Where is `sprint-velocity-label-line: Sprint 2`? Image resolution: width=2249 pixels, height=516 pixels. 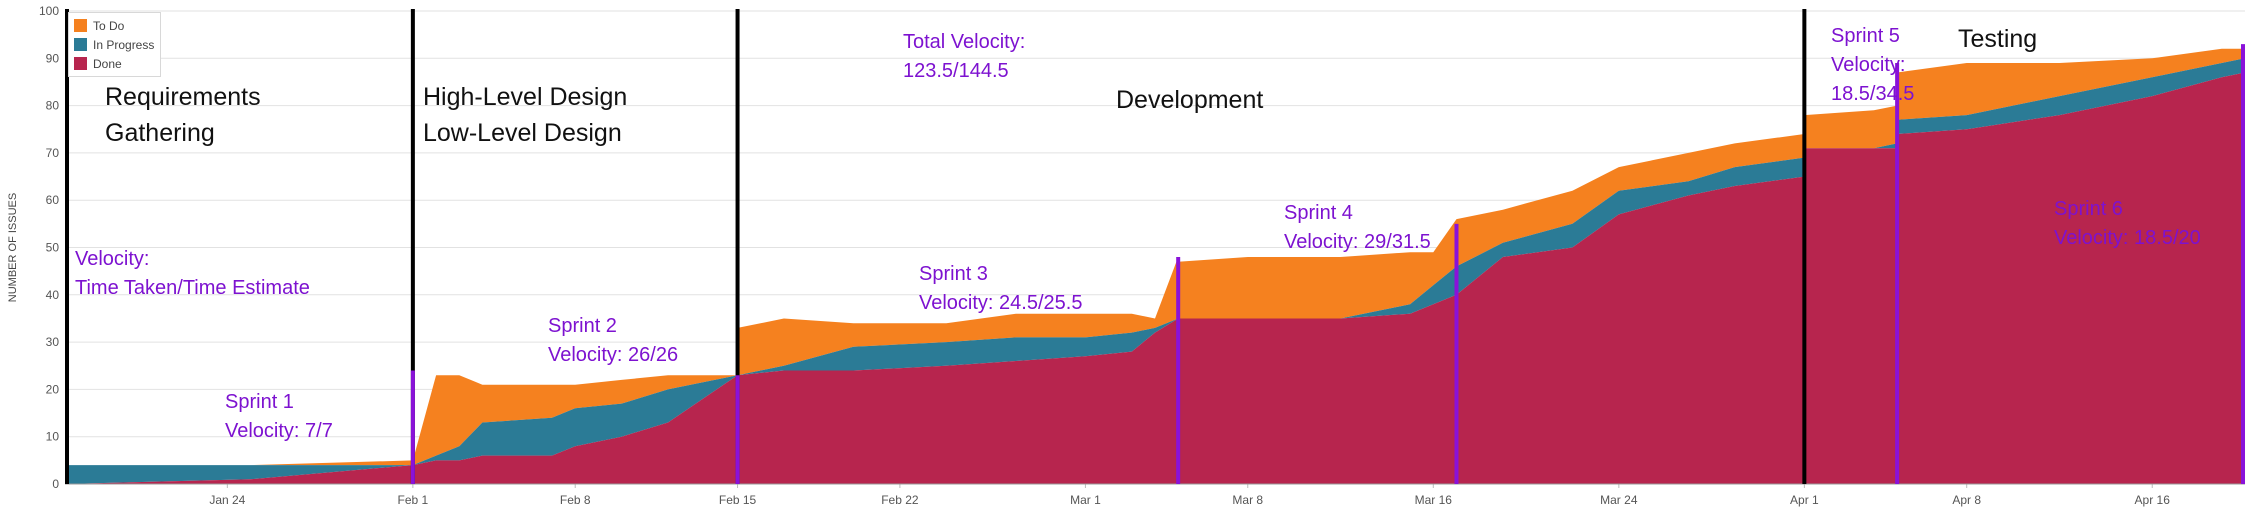 sprint-velocity-label-line: Sprint 2 is located at coordinates (582, 326).